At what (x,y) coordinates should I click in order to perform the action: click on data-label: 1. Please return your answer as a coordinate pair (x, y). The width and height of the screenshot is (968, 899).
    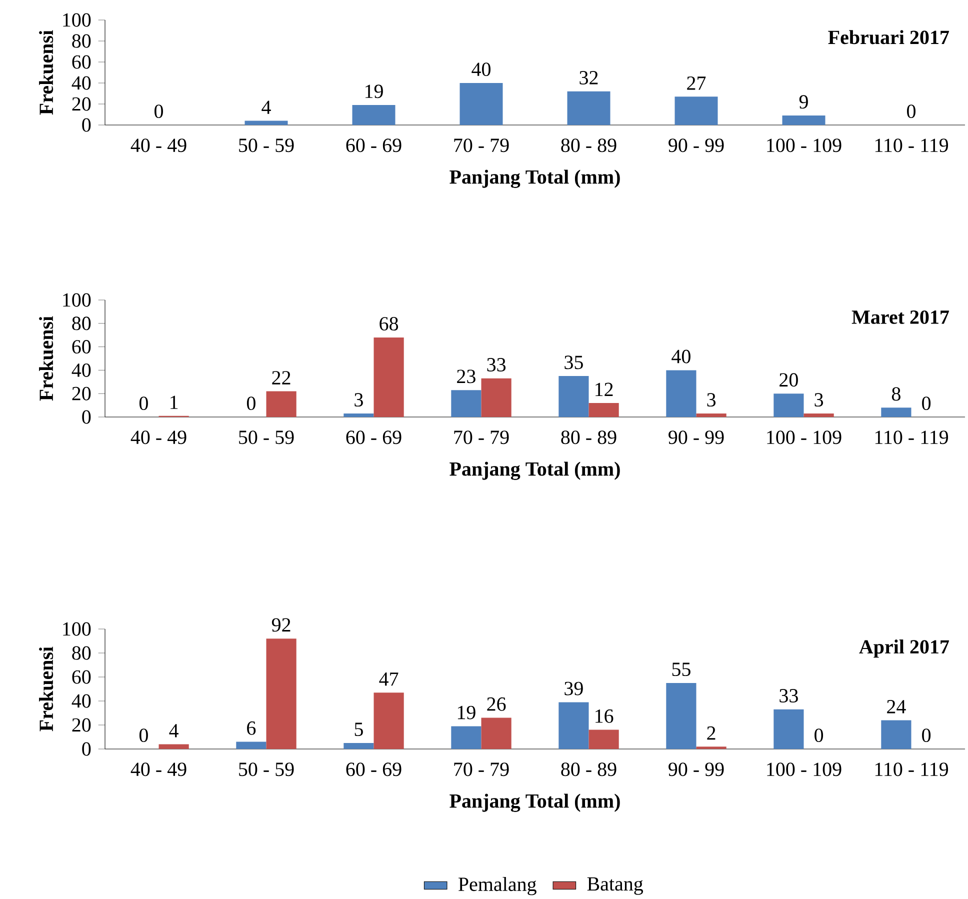
    Looking at the image, I should click on (174, 402).